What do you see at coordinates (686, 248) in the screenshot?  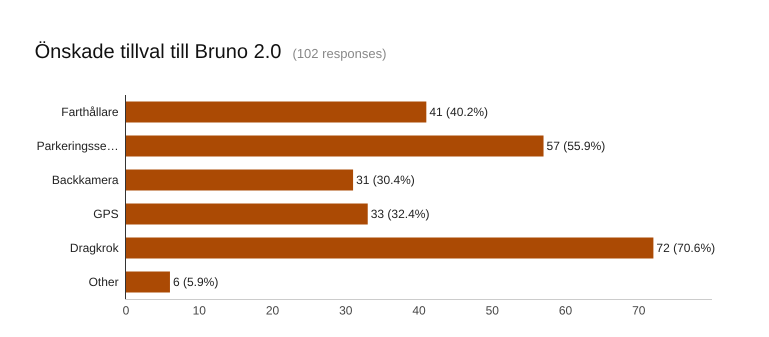 I see `data-label: 72 (70.6%)` at bounding box center [686, 248].